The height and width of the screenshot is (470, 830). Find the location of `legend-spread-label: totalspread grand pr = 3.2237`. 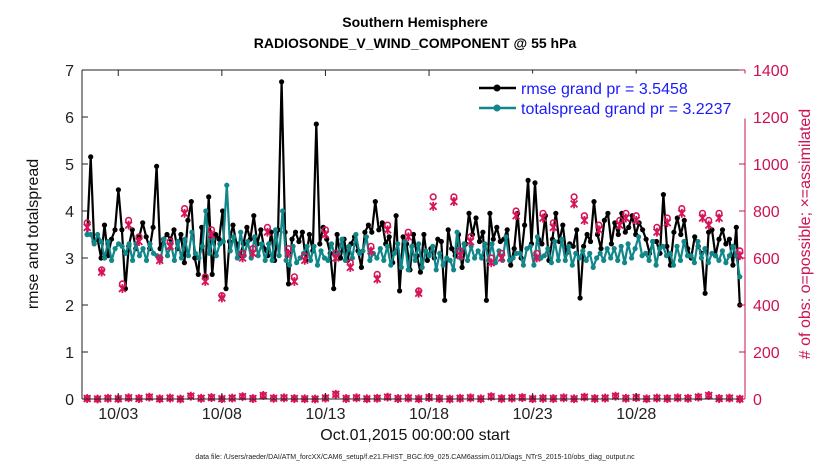

legend-spread-label: totalspread grand pr = 3.2237 is located at coordinates (626, 109).